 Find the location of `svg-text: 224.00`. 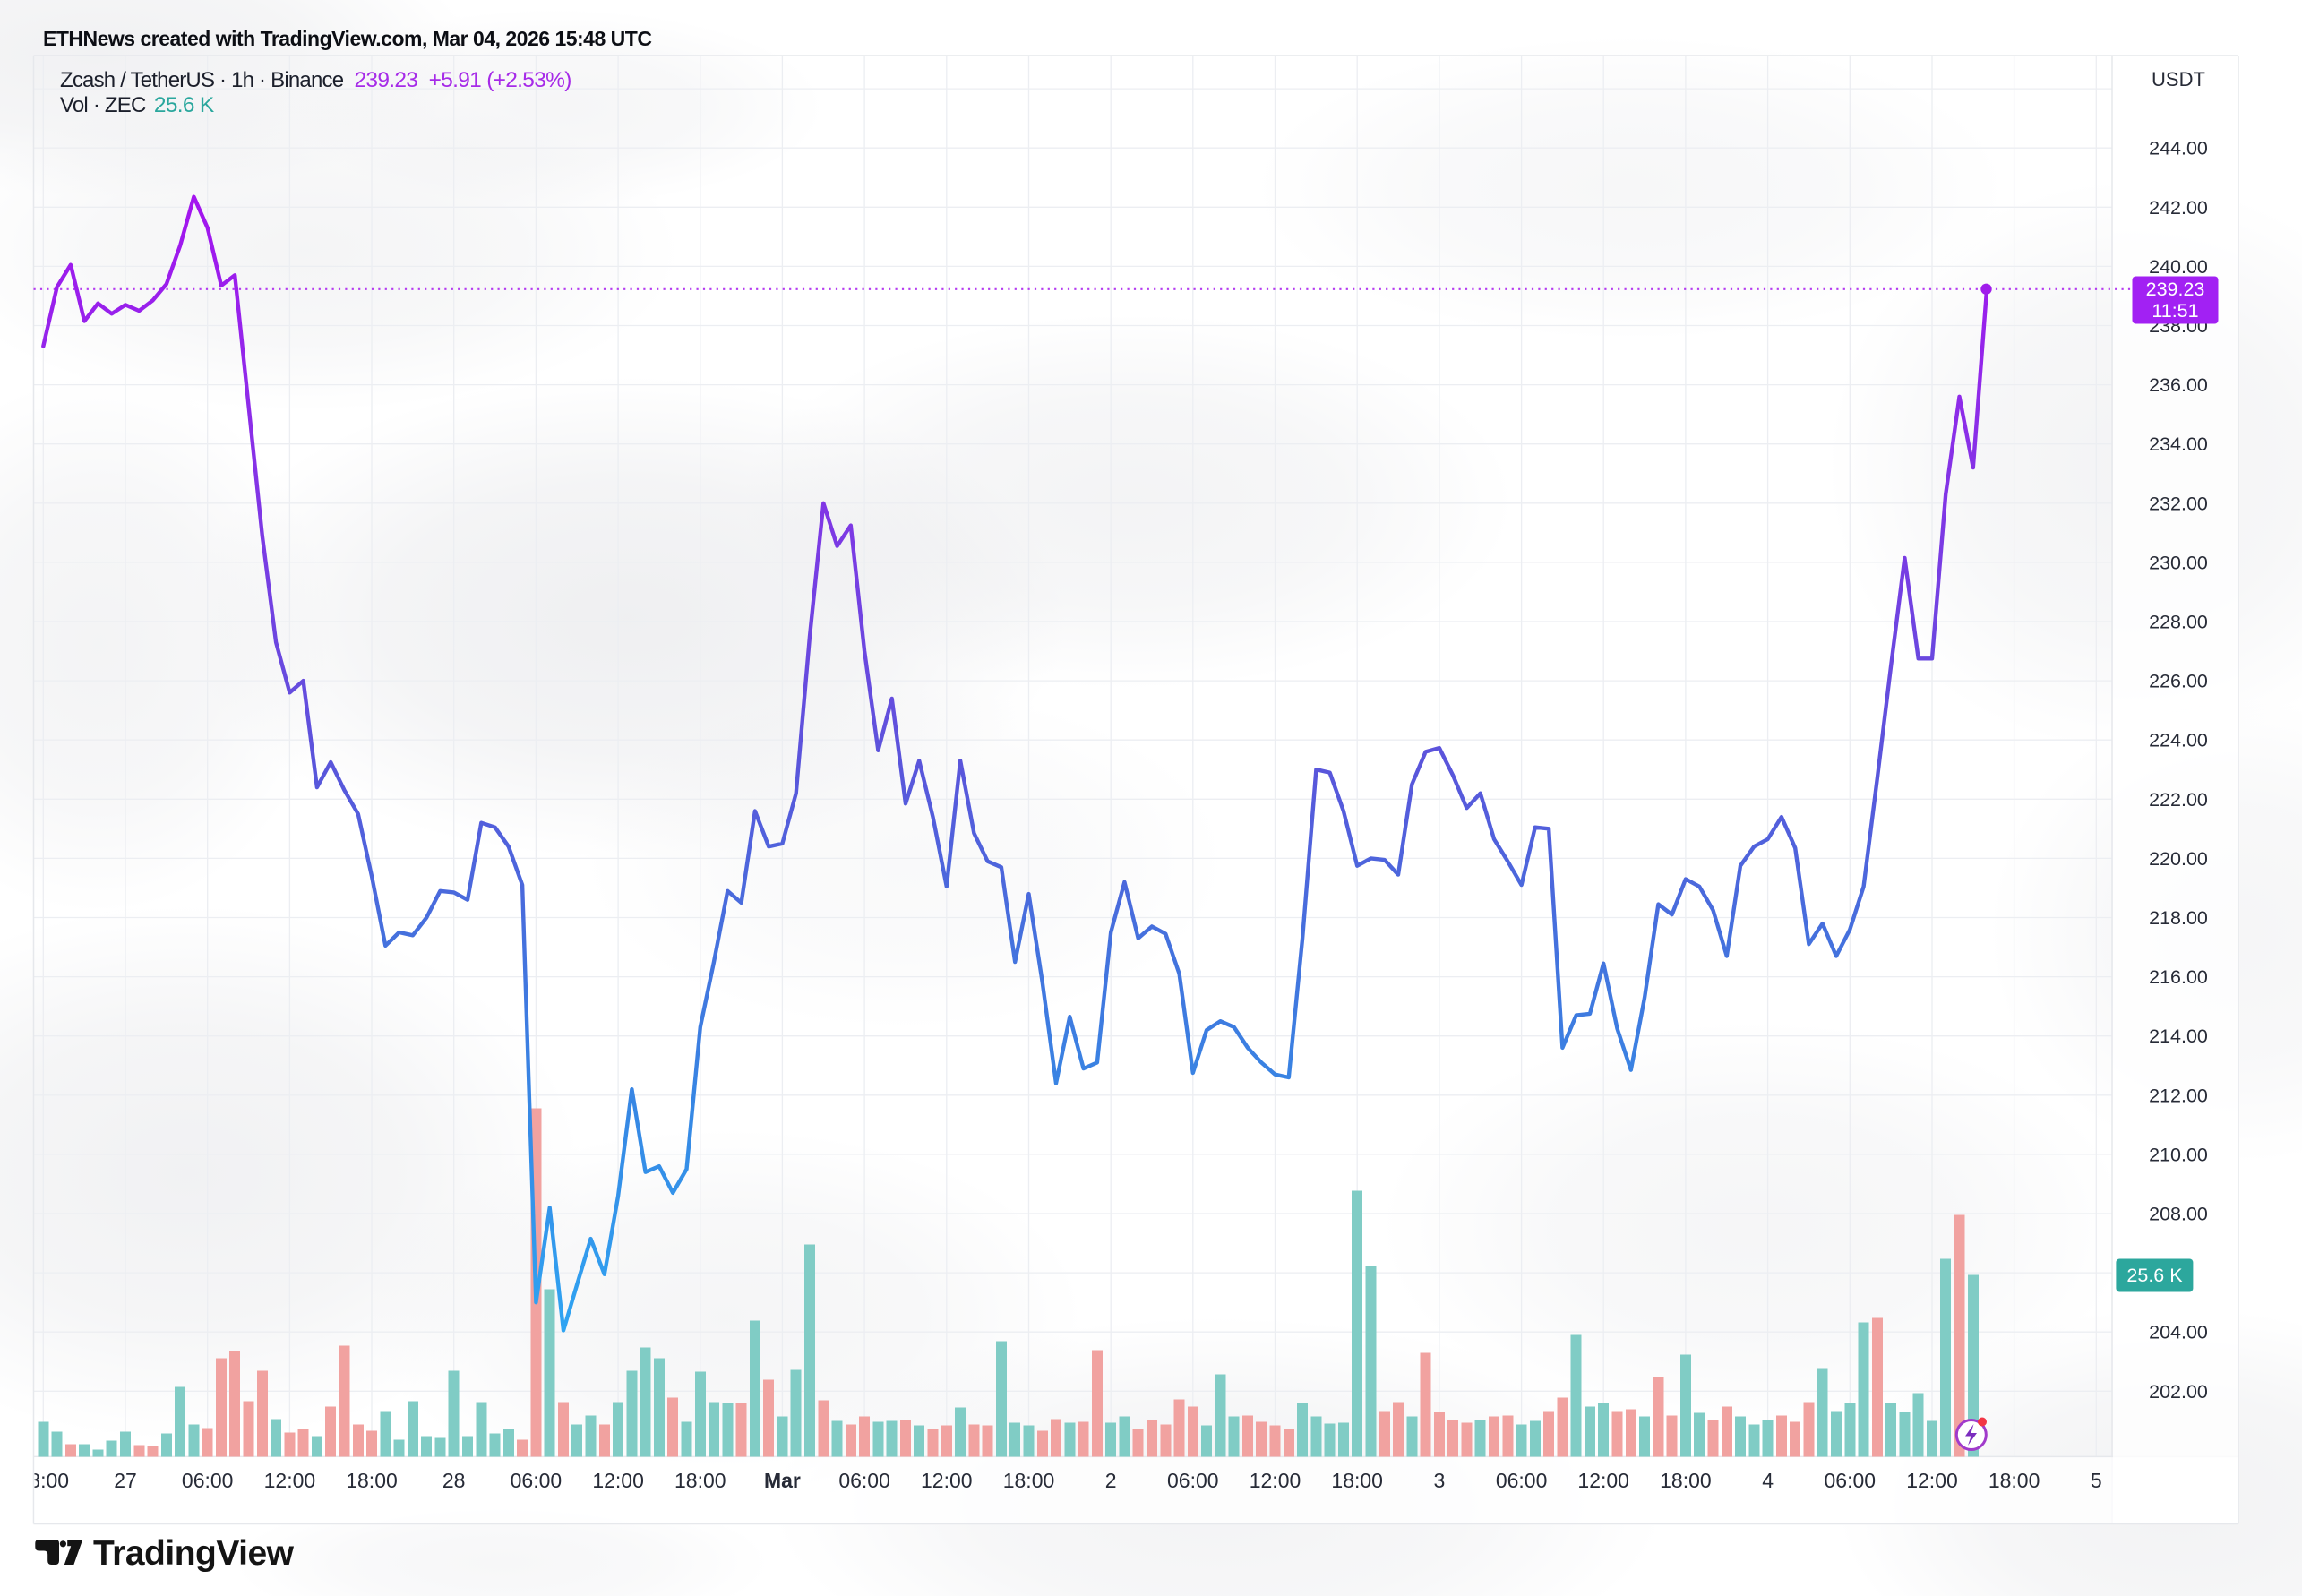

svg-text: 224.00 is located at coordinates (2178, 741).